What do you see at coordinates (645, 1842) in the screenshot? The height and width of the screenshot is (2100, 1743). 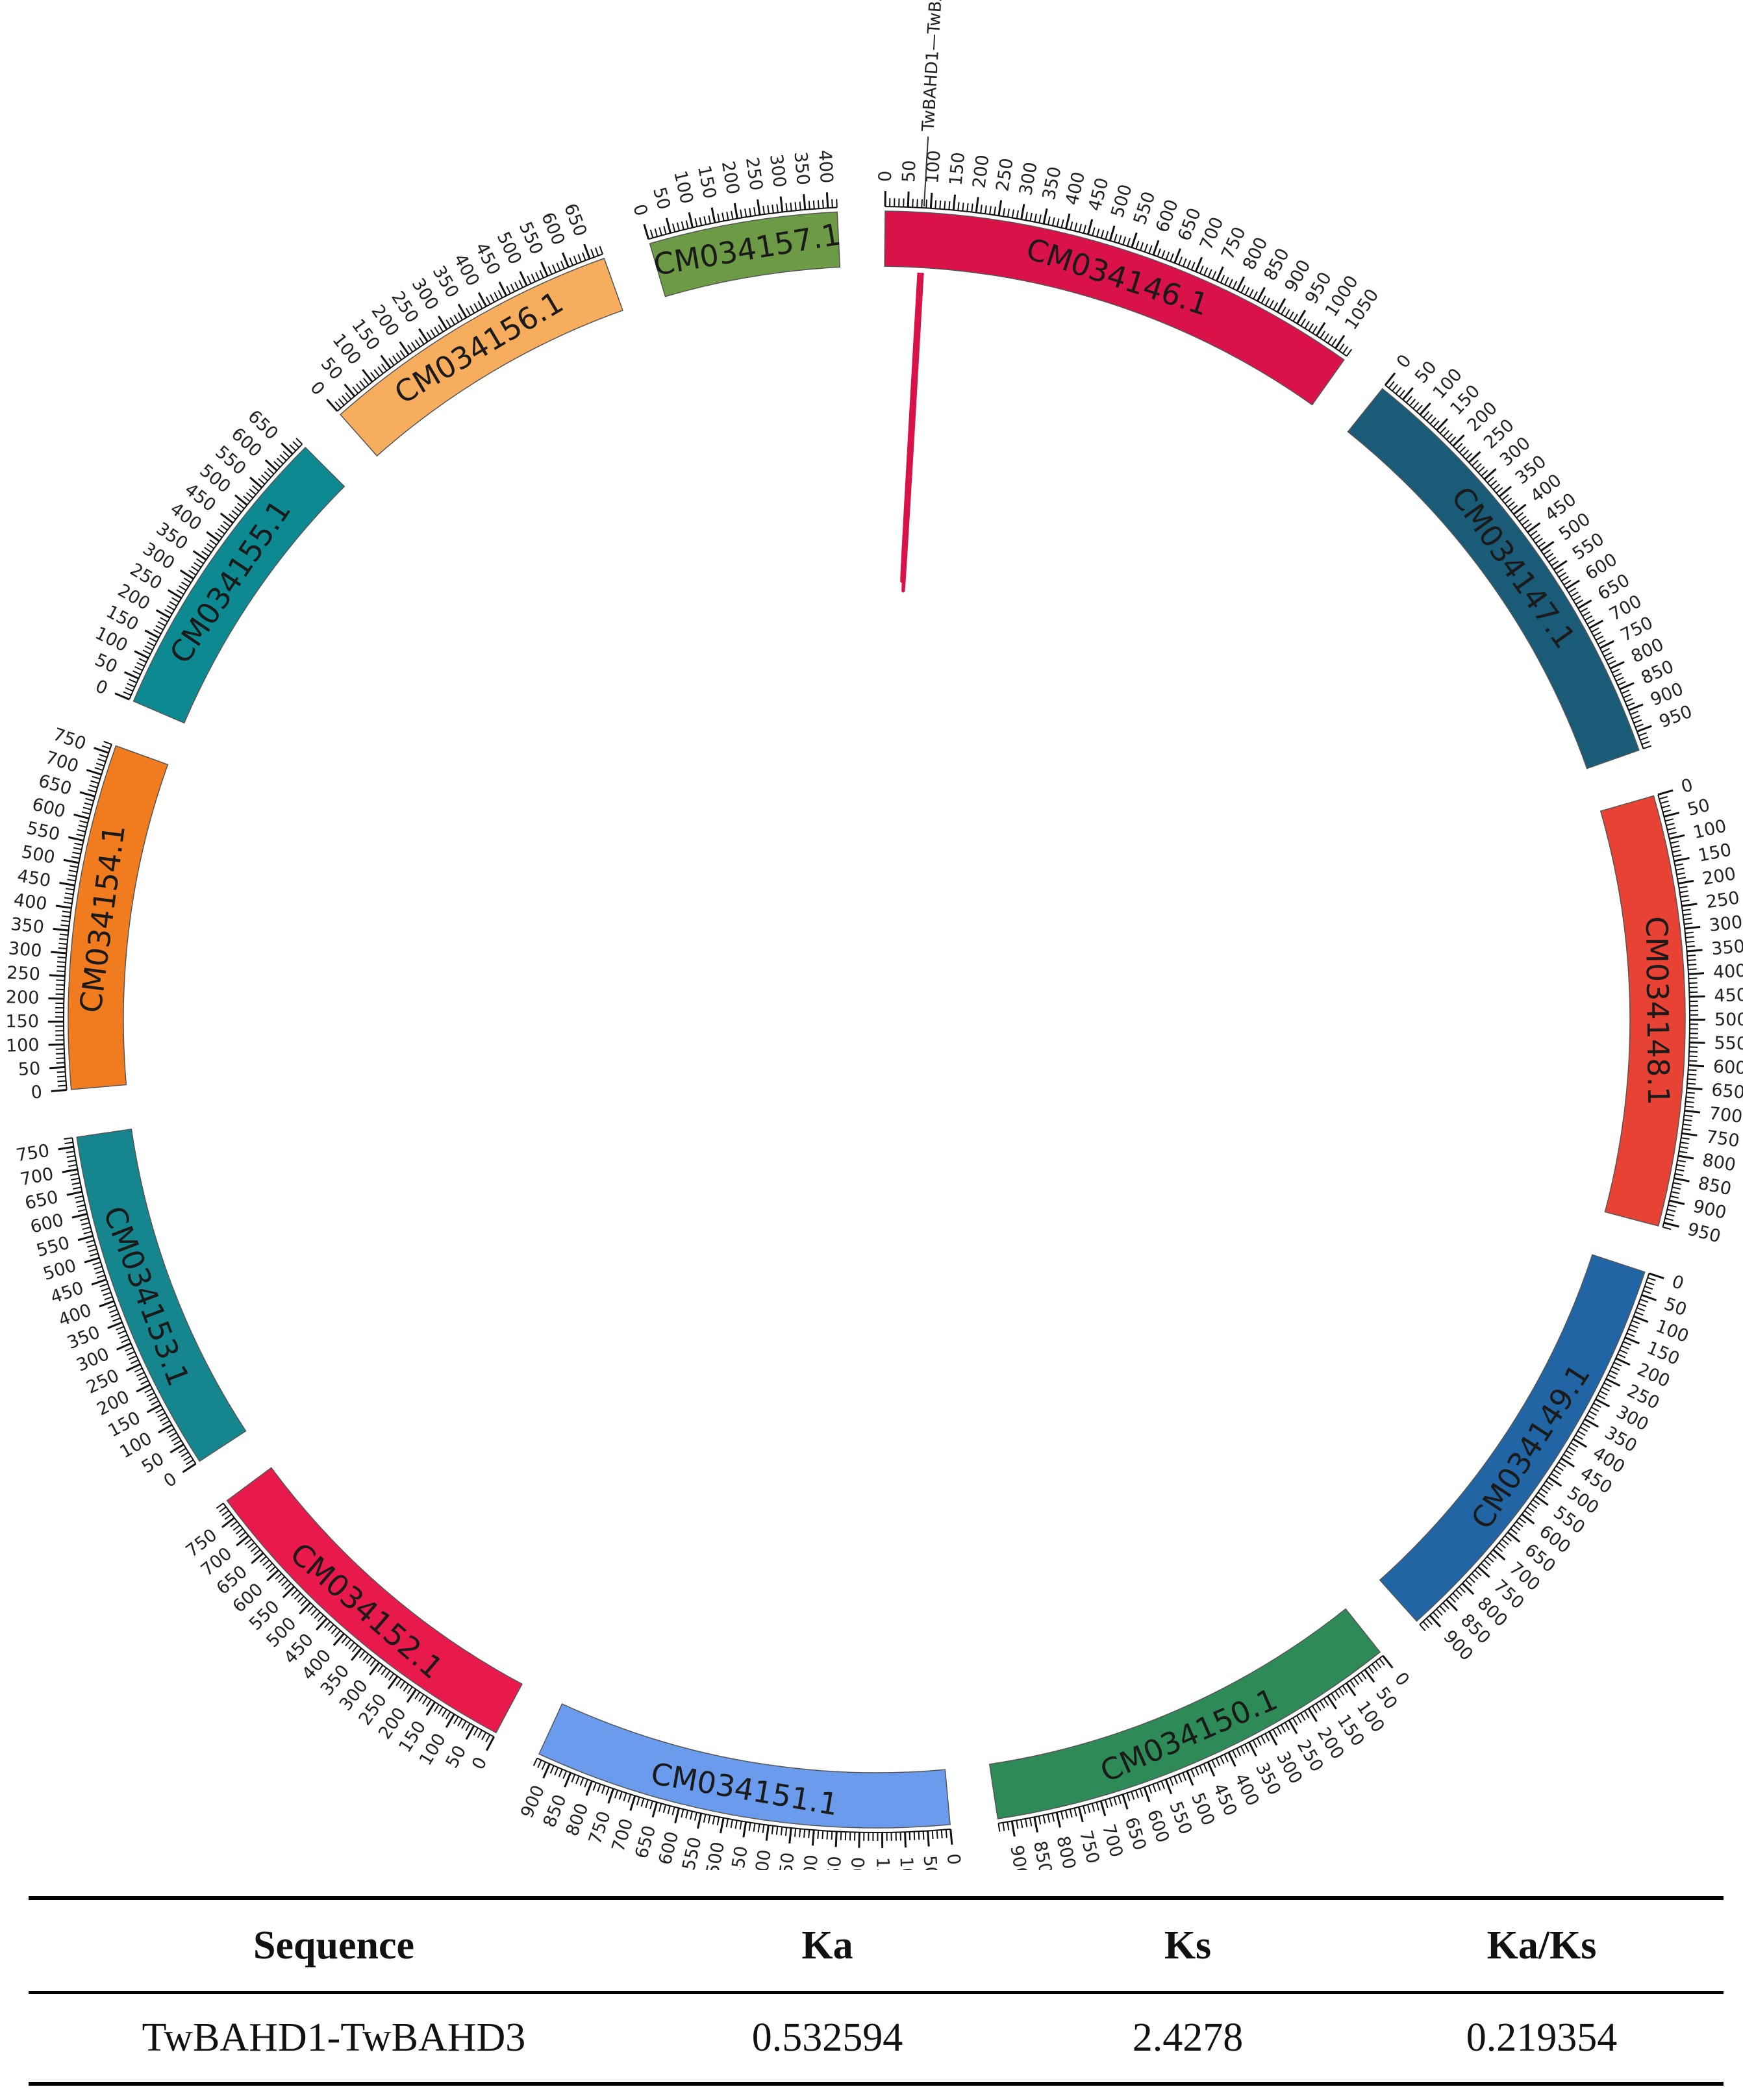 I see `tick-label: 650` at bounding box center [645, 1842].